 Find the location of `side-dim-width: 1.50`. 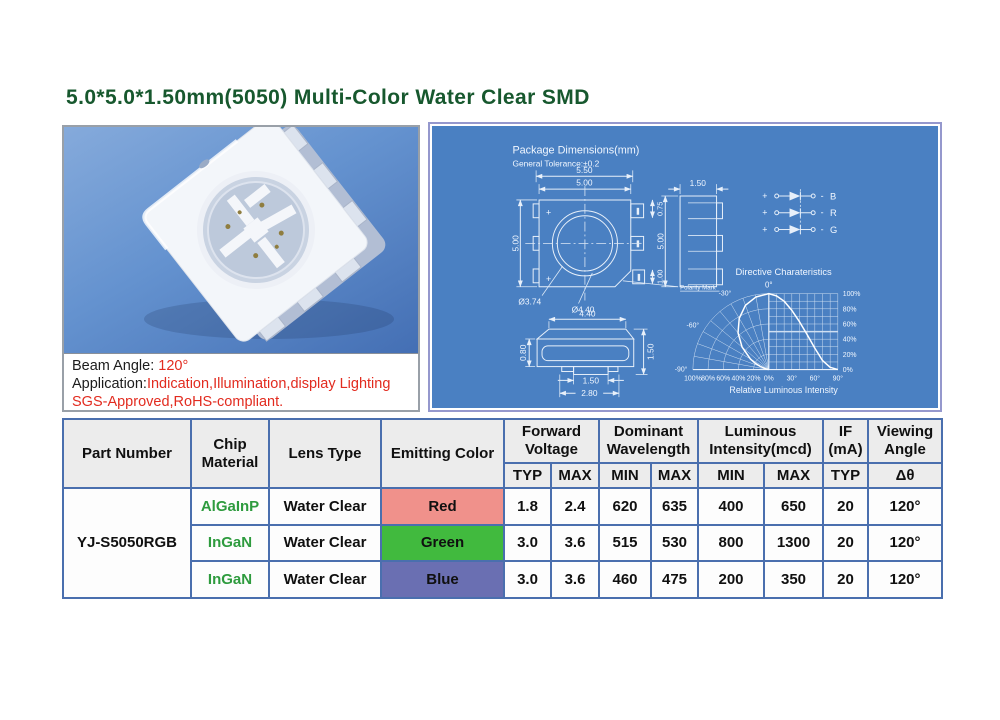

side-dim-width: 1.50 is located at coordinates (698, 183).